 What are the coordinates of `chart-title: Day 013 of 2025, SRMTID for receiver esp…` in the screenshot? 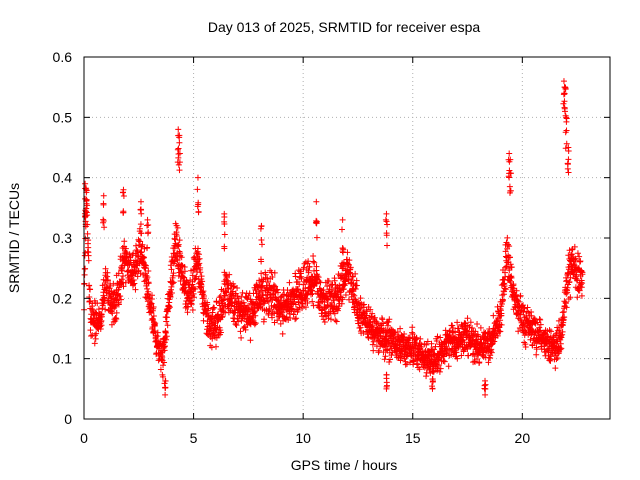 It's located at (344, 27).